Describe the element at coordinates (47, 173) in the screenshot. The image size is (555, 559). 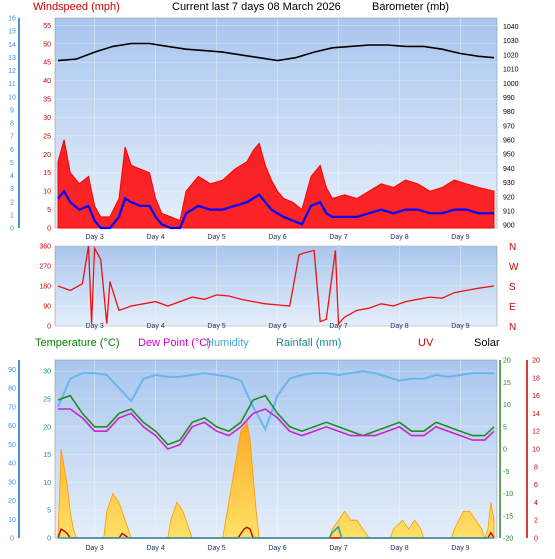
I see `windspeed-tick-label: 15` at that location.